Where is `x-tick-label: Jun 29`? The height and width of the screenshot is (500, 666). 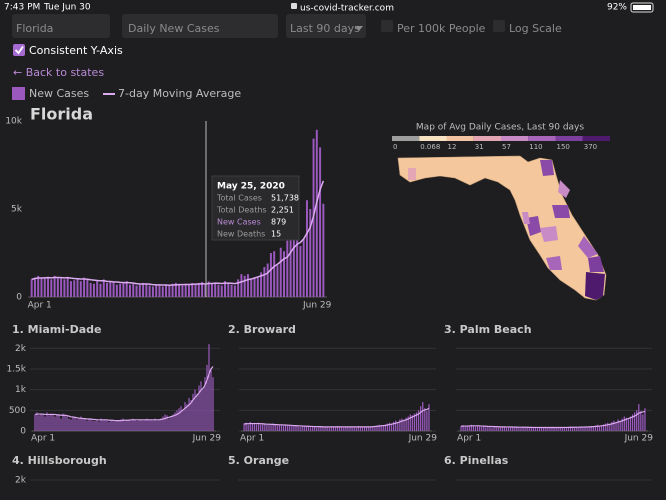 x-tick-label: Jun 29 is located at coordinates (207, 439).